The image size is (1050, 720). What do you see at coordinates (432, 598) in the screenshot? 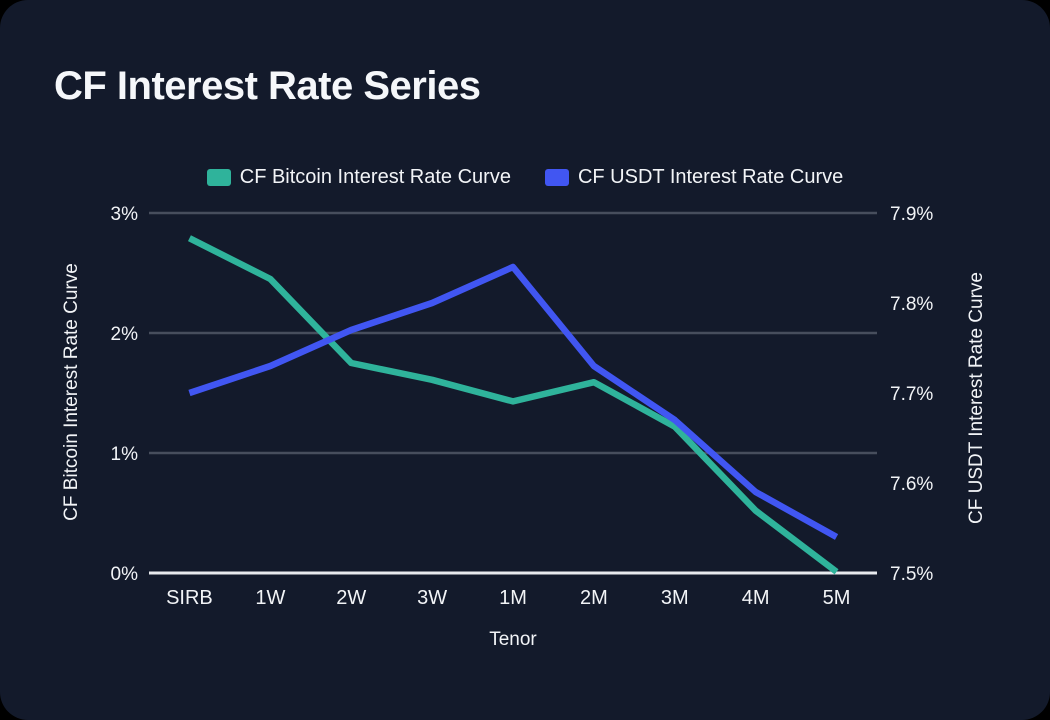
I see `x-axis-tick: 3W` at bounding box center [432, 598].